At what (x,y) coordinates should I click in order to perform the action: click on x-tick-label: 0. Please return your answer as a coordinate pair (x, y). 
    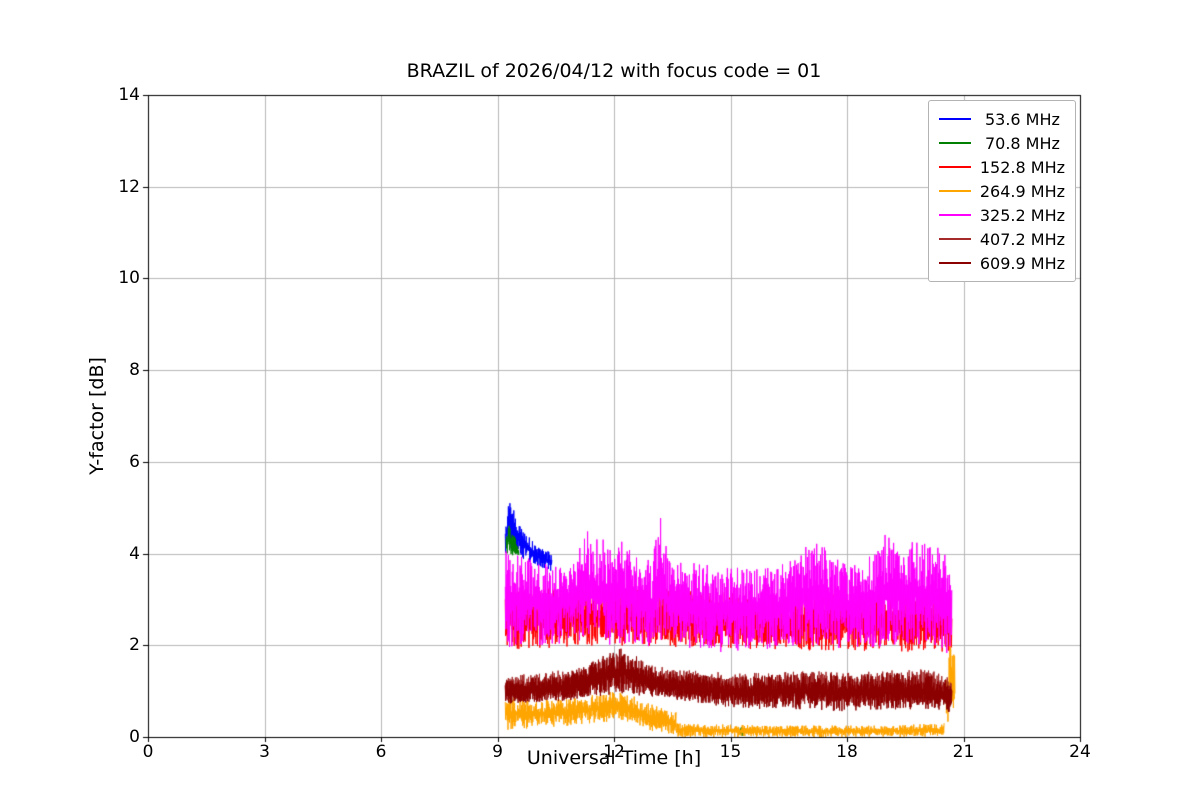
    Looking at the image, I should click on (148, 752).